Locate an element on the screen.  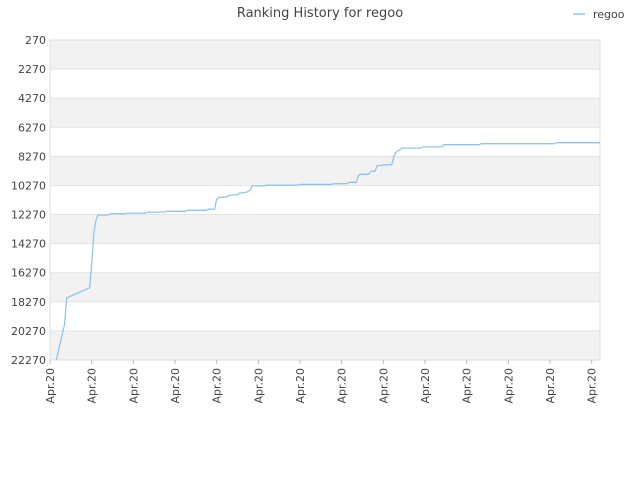
y-tick-label: 14270 is located at coordinates (28, 244).